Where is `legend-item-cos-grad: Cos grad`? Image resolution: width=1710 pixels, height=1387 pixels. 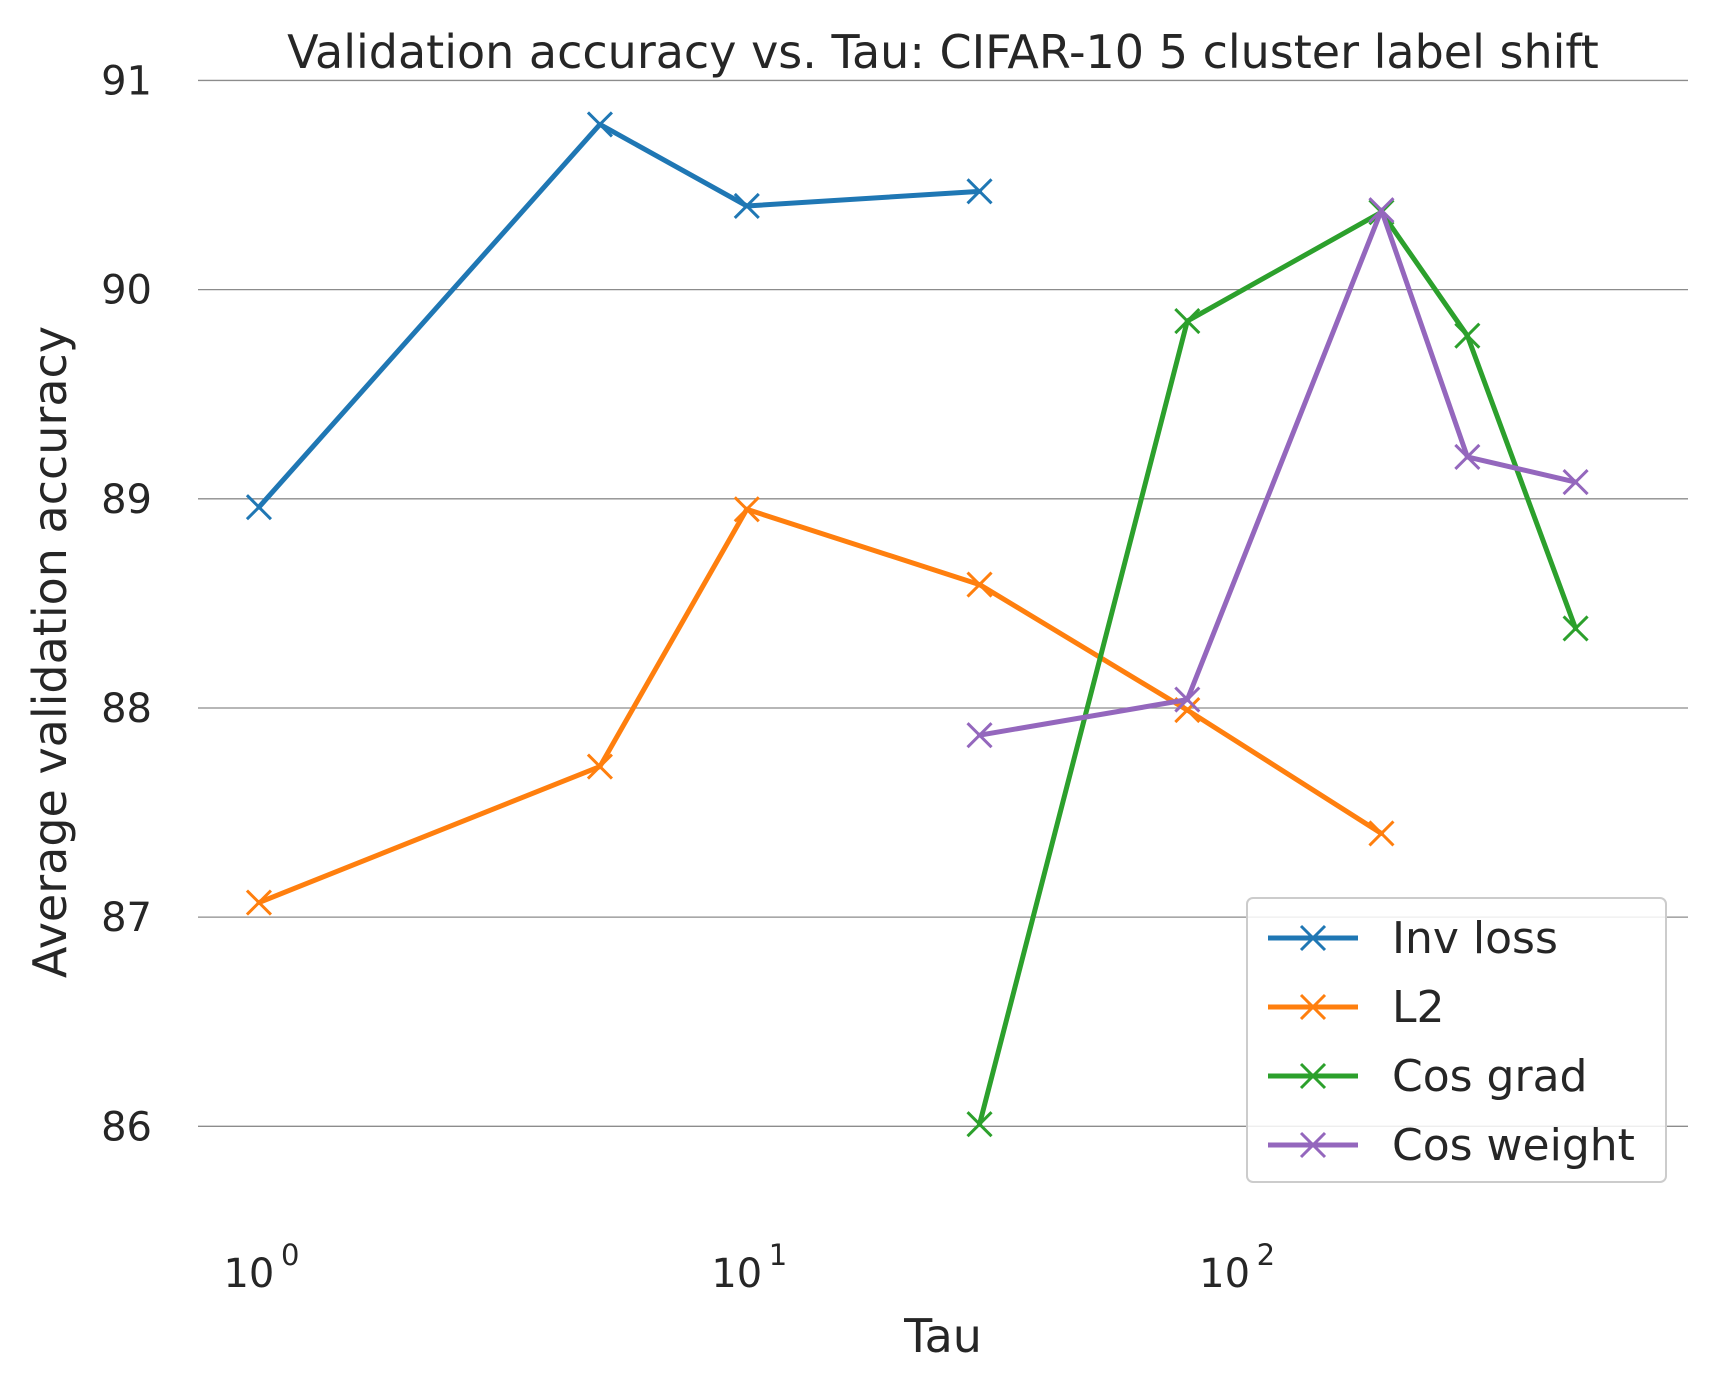 legend-item-cos-grad: Cos grad is located at coordinates (1427, 1076).